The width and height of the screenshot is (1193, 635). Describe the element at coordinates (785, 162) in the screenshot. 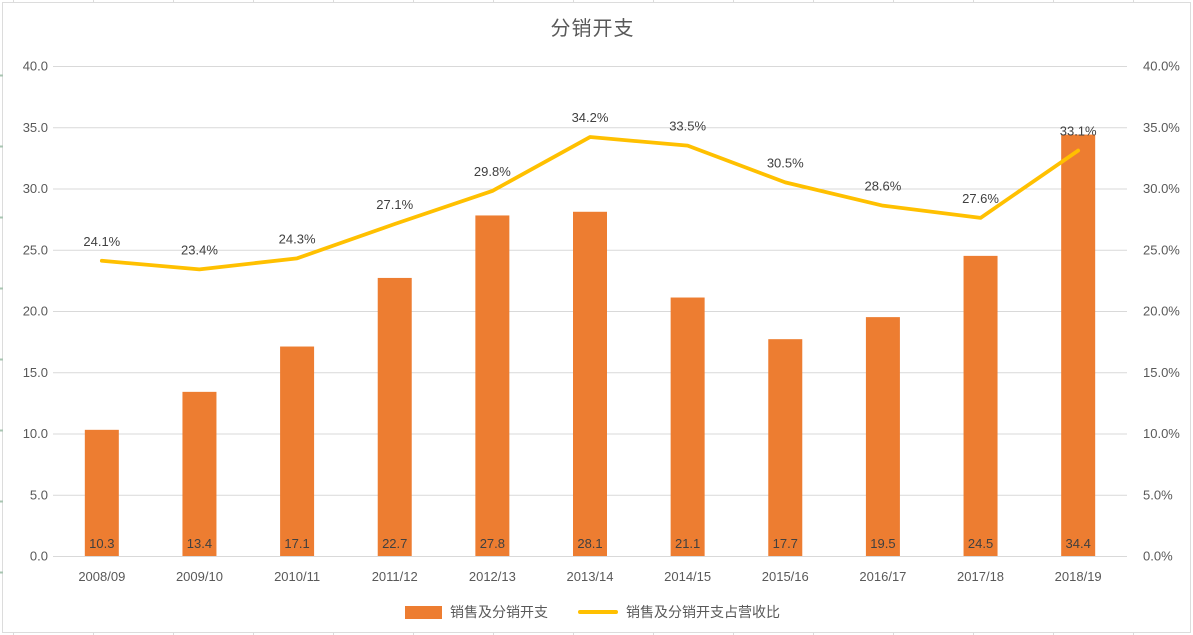

I see `line-data-label: 30.5%` at that location.